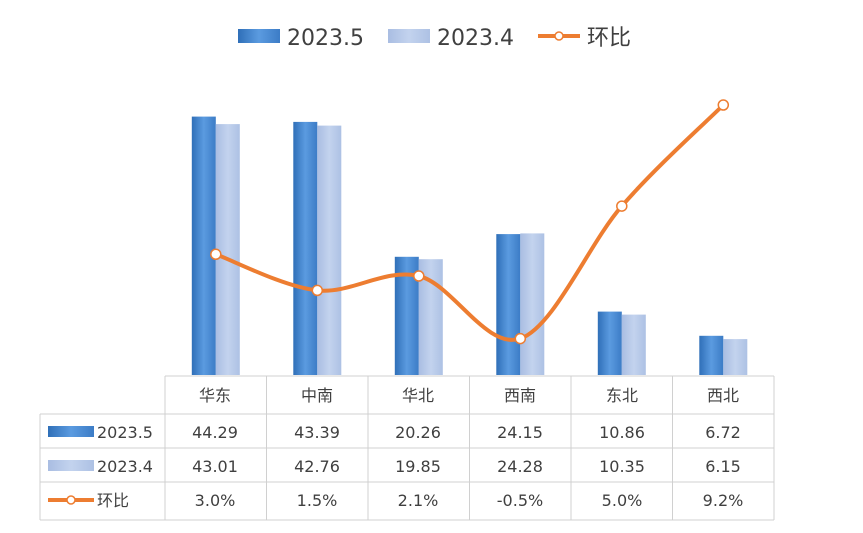 This screenshot has width=863, height=533. I want to click on table-row-label-series-1: 2023.4, so click(125, 466).